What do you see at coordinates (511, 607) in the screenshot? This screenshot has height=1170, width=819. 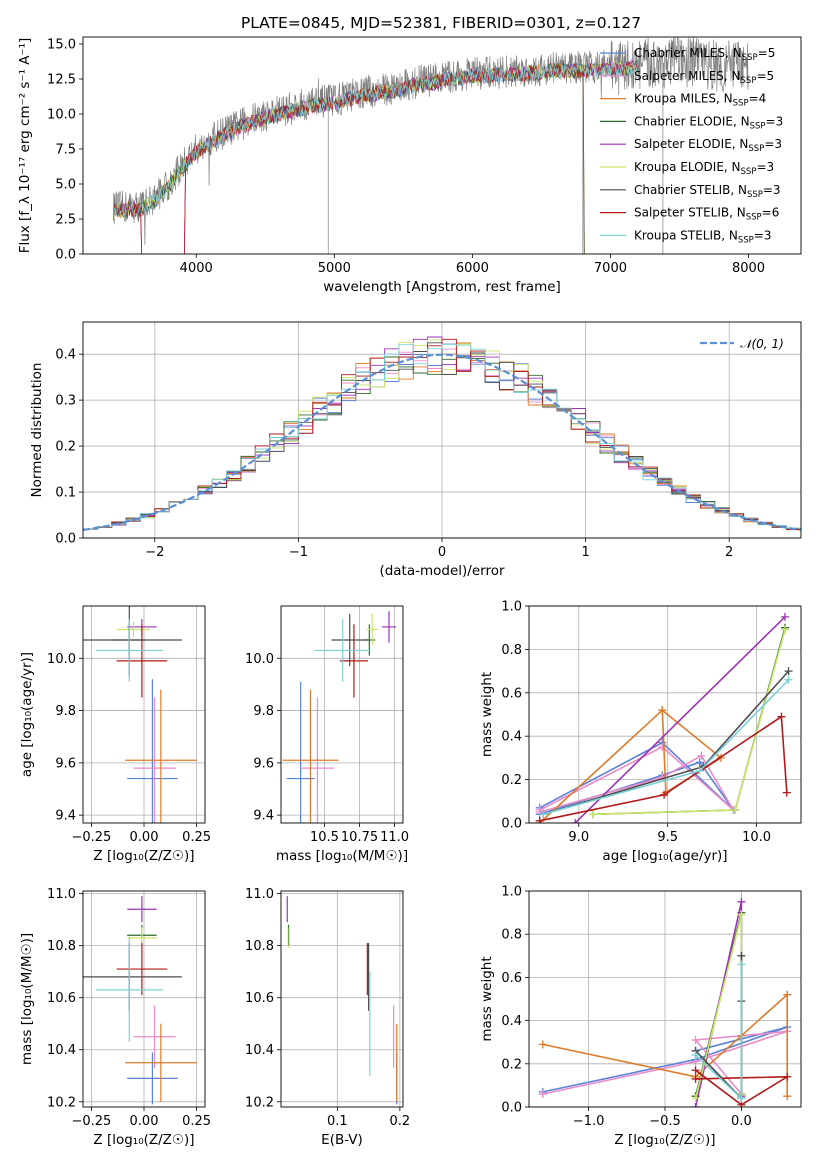 I see `y-tick-label: 1.0` at bounding box center [511, 607].